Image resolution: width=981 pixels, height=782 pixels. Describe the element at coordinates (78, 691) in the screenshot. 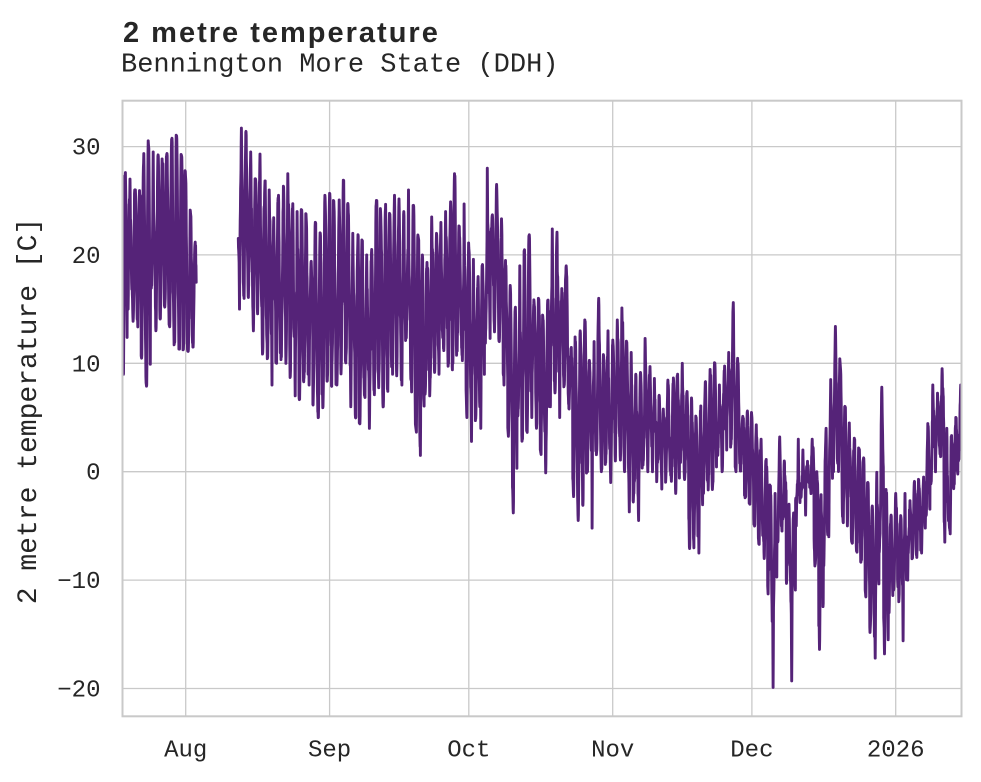

I see `svg-text: −20` at that location.